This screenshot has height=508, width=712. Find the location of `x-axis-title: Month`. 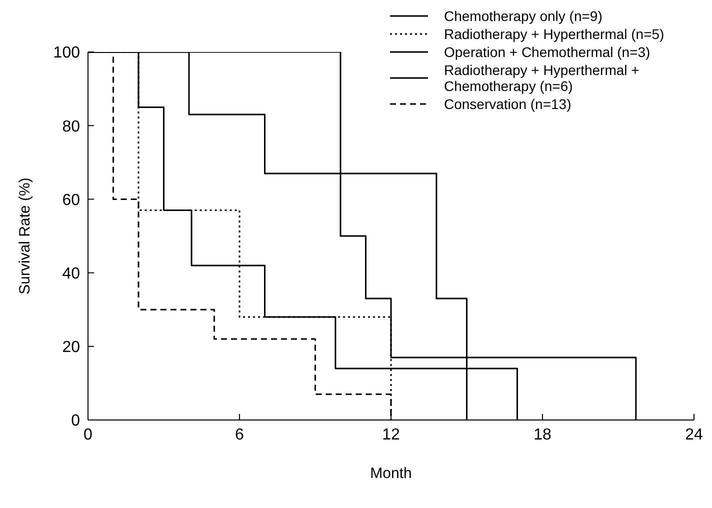

x-axis-title: Month is located at coordinates (391, 473).